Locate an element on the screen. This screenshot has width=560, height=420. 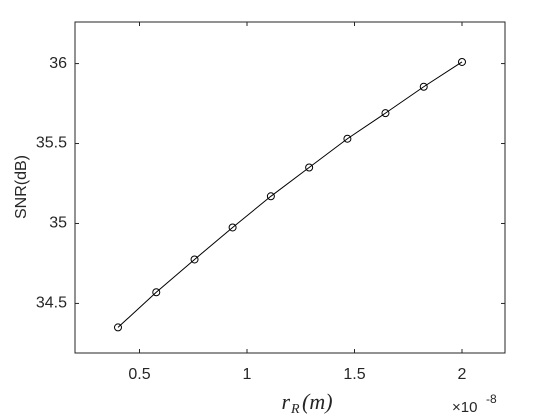
x-tick-label: 1.5 is located at coordinates (354, 374).